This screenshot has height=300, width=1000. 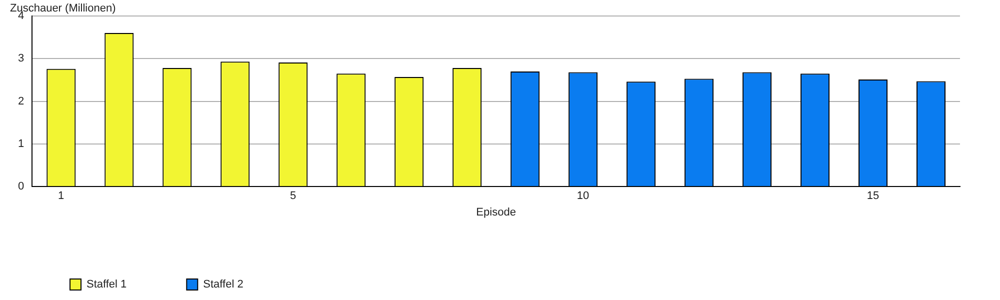 I want to click on x-axis-title: Episode, so click(x=496, y=212).